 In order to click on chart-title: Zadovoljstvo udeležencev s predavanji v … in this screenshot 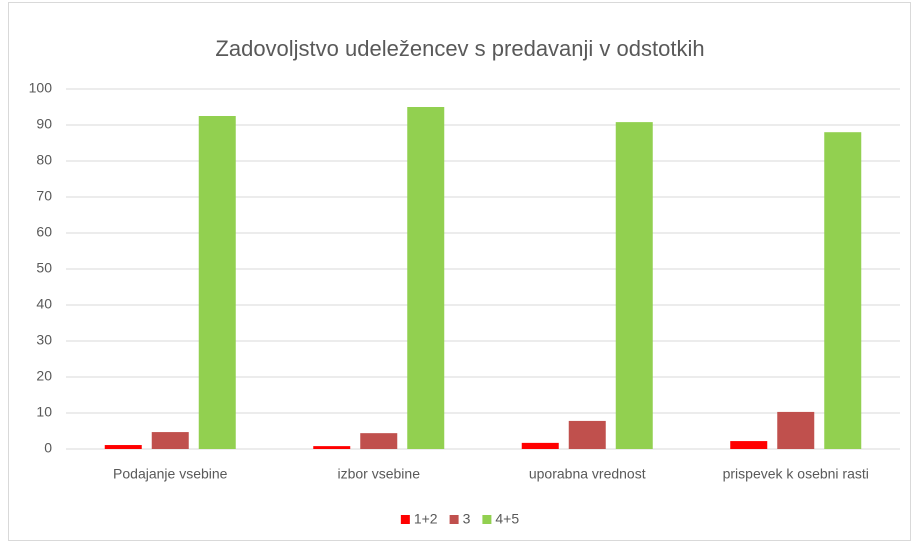, I will do `click(459, 48)`.